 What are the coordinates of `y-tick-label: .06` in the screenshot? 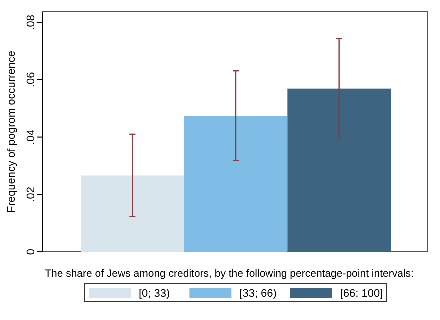 It's located at (31, 80).